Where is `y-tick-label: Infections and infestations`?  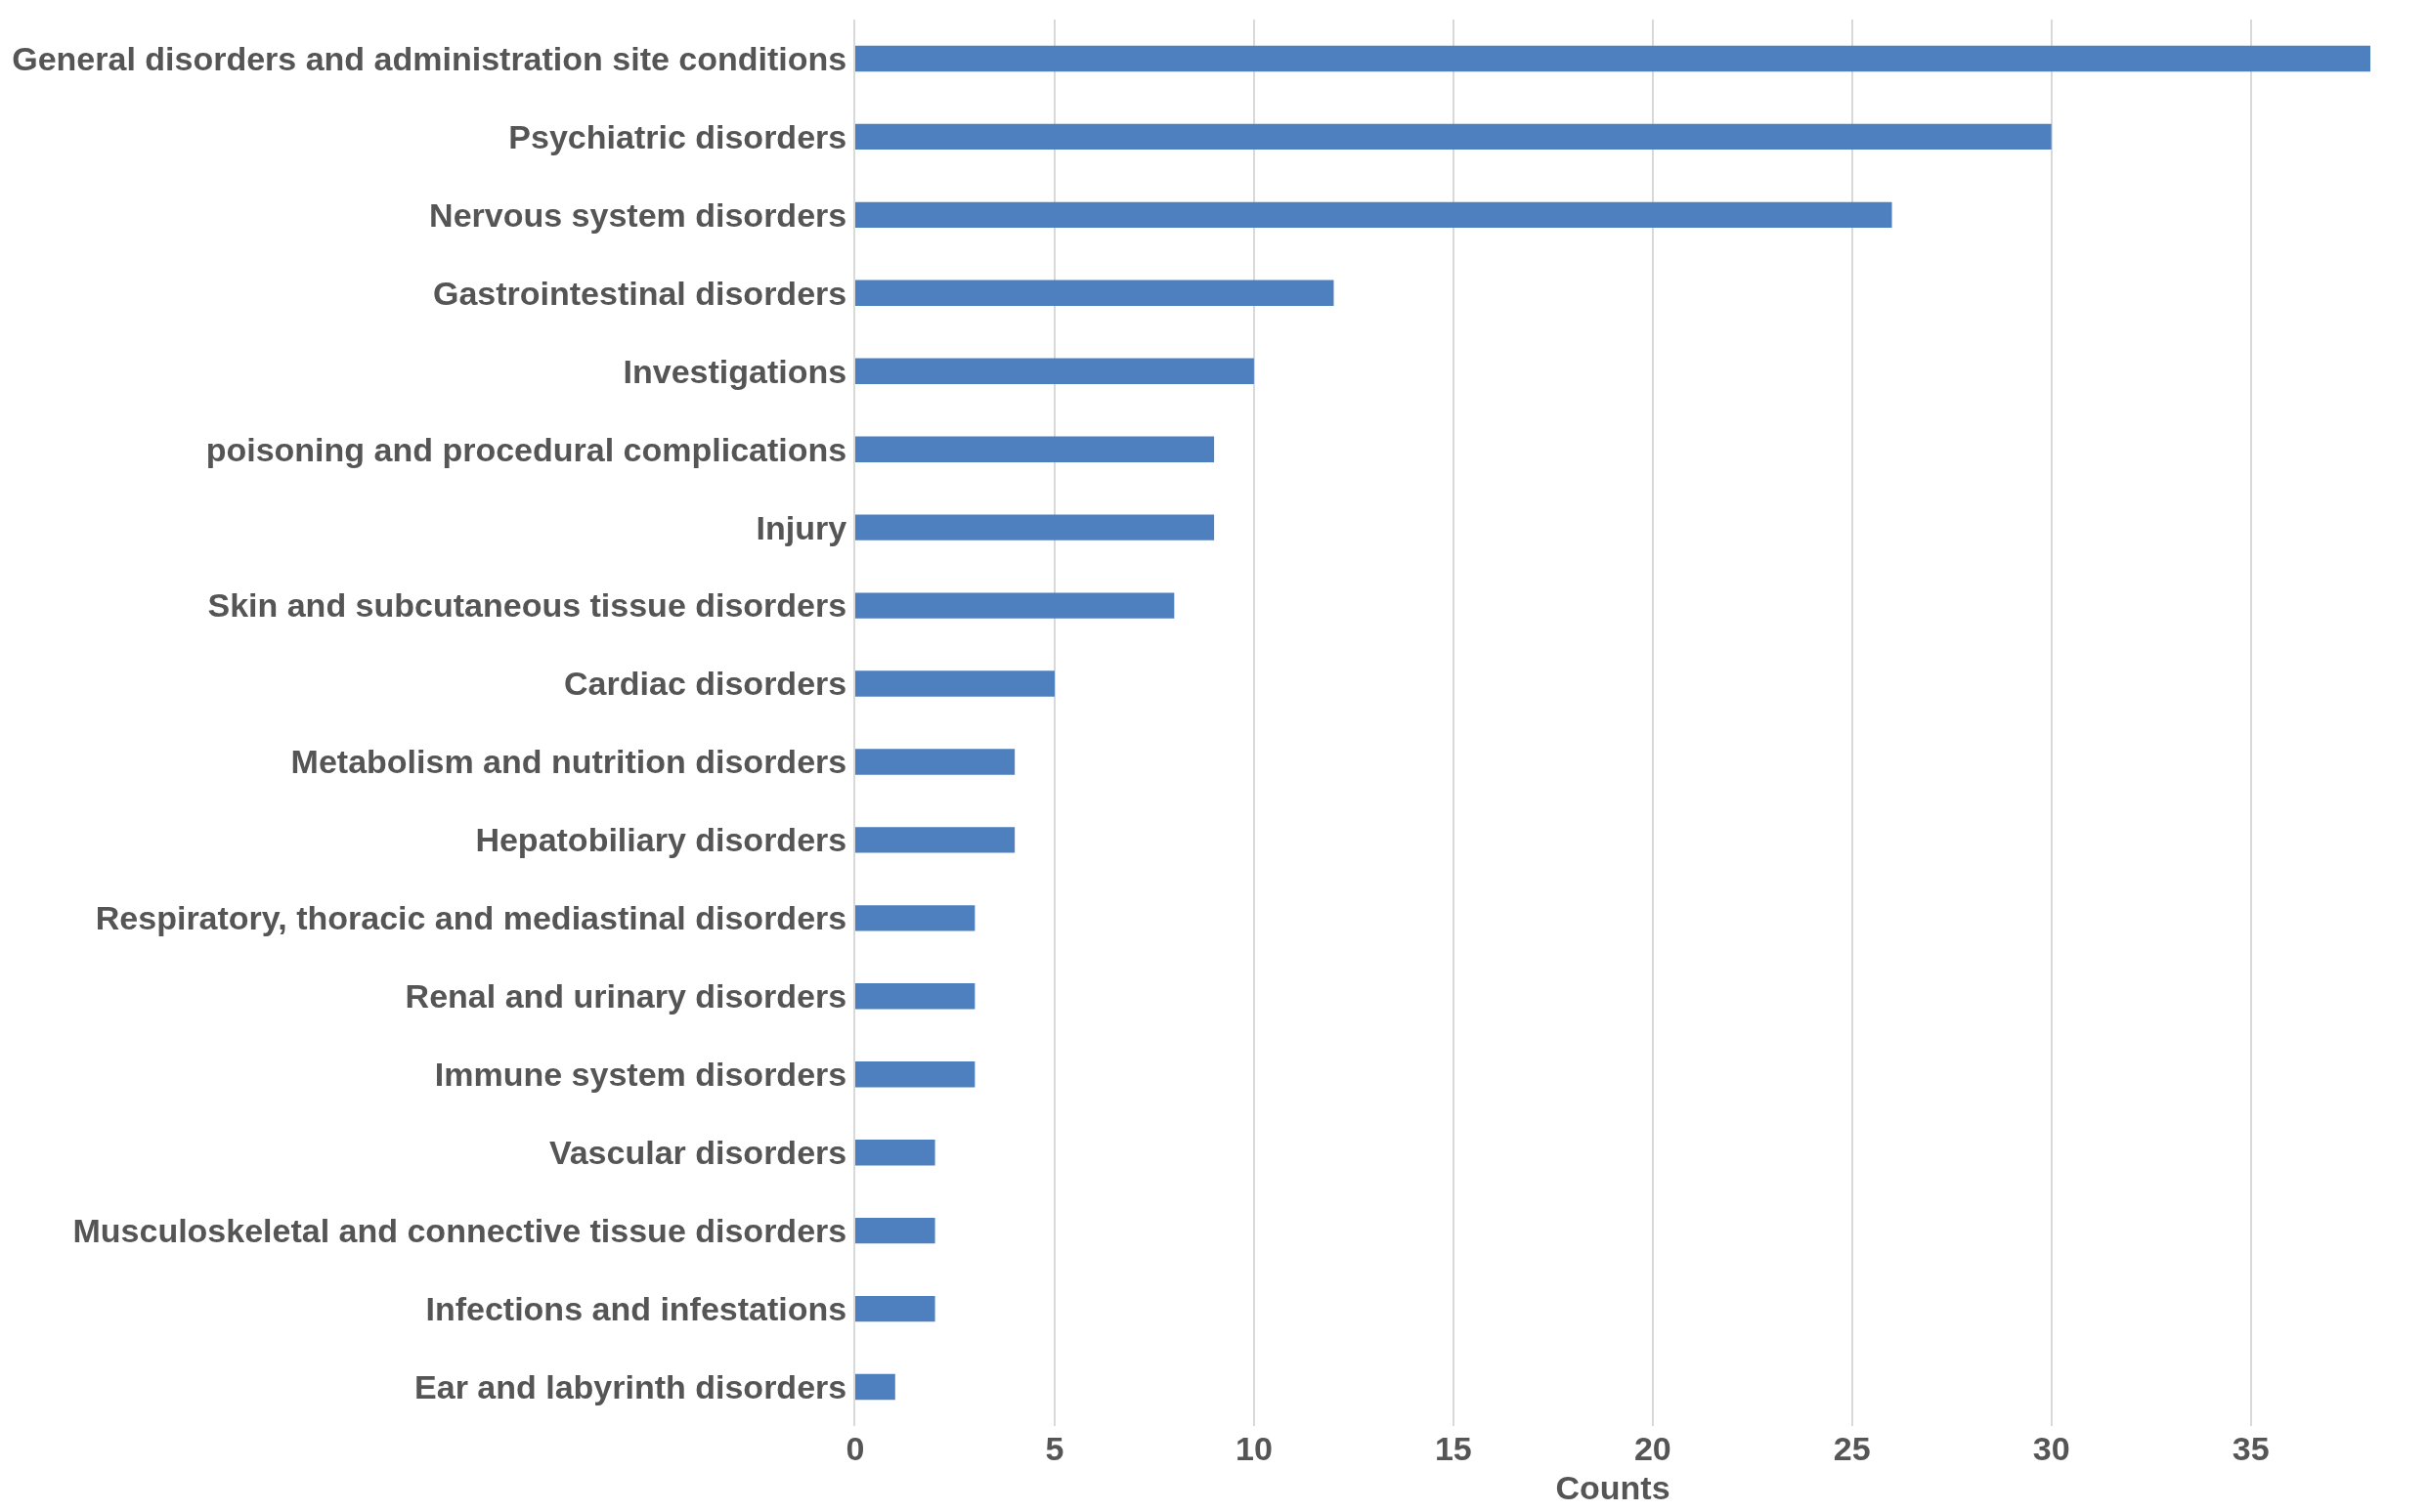
y-tick-label: Infections and infestations is located at coordinates (636, 1308).